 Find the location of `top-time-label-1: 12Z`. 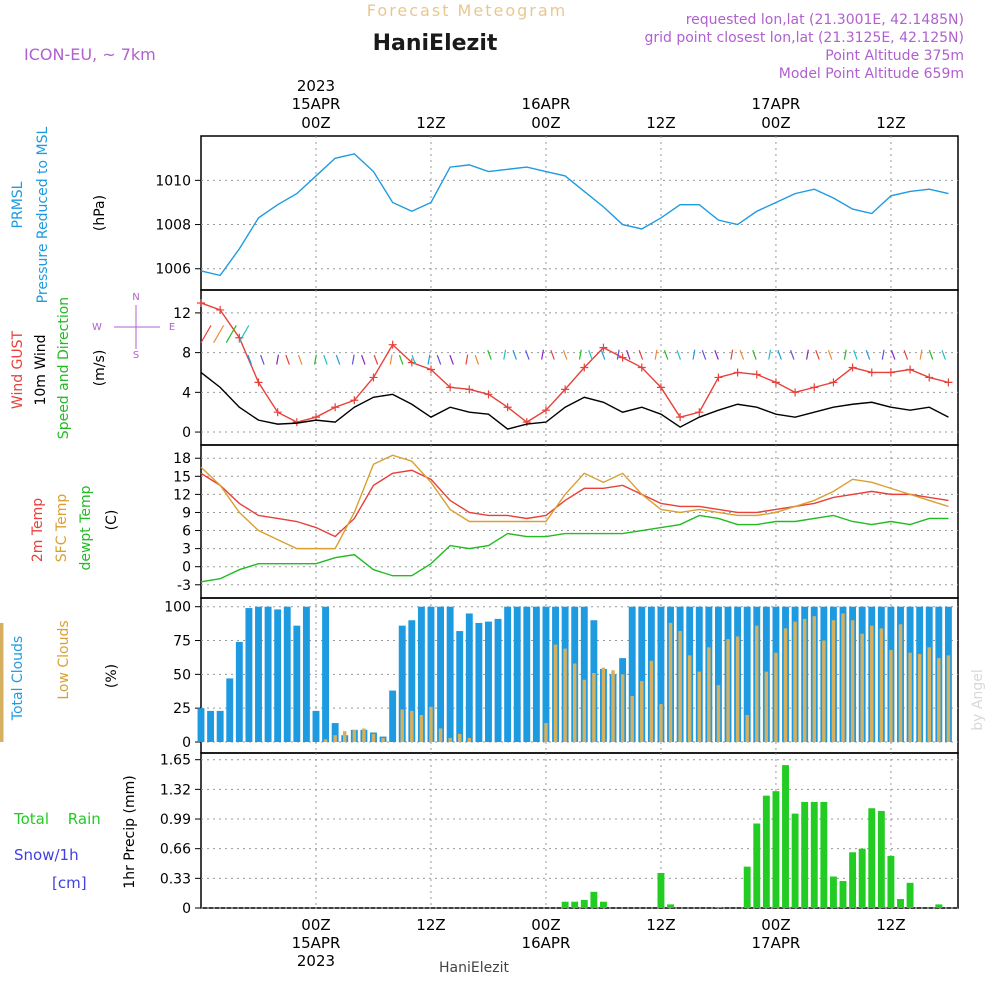

top-time-label-1: 12Z is located at coordinates (430, 123).